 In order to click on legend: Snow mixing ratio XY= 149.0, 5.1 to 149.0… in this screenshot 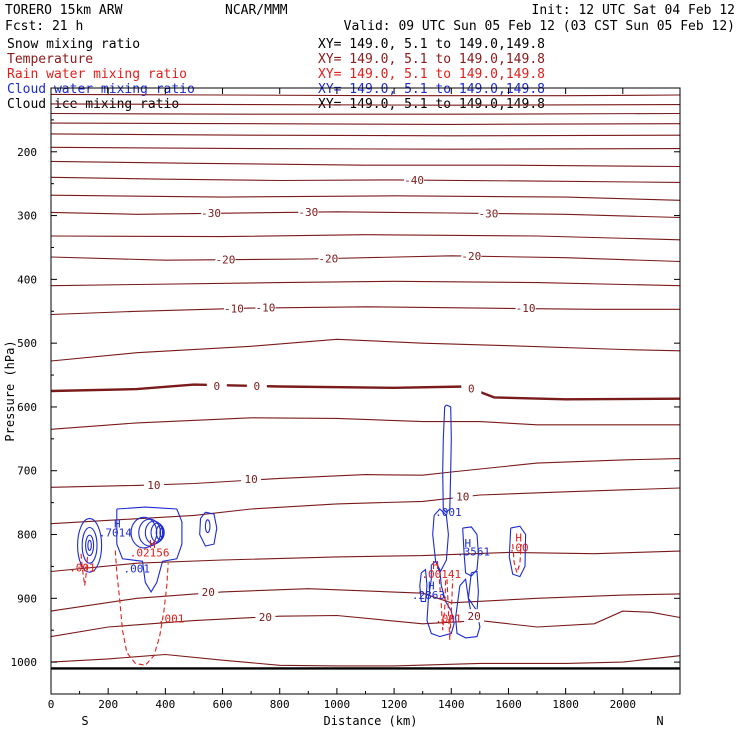, I will do `click(276, 74)`.